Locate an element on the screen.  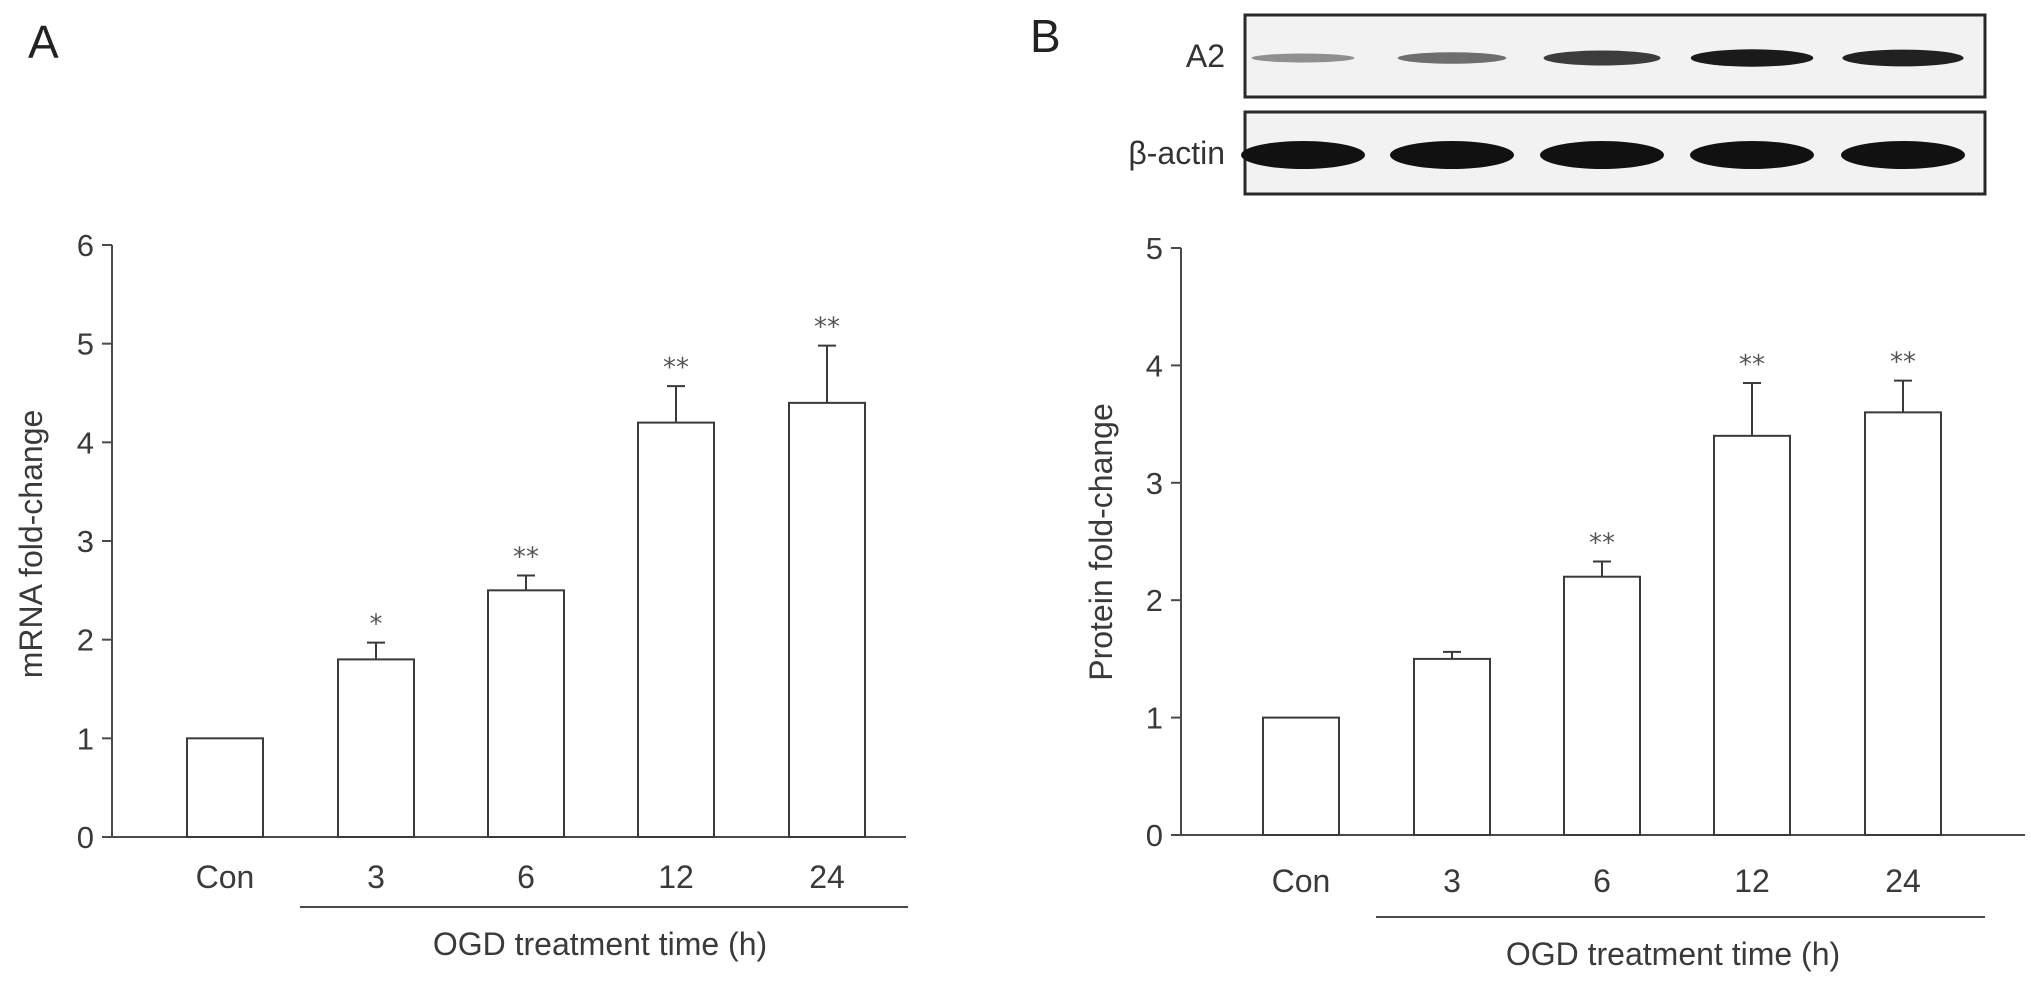
y-tick-label-a: 5 is located at coordinates (85, 344).